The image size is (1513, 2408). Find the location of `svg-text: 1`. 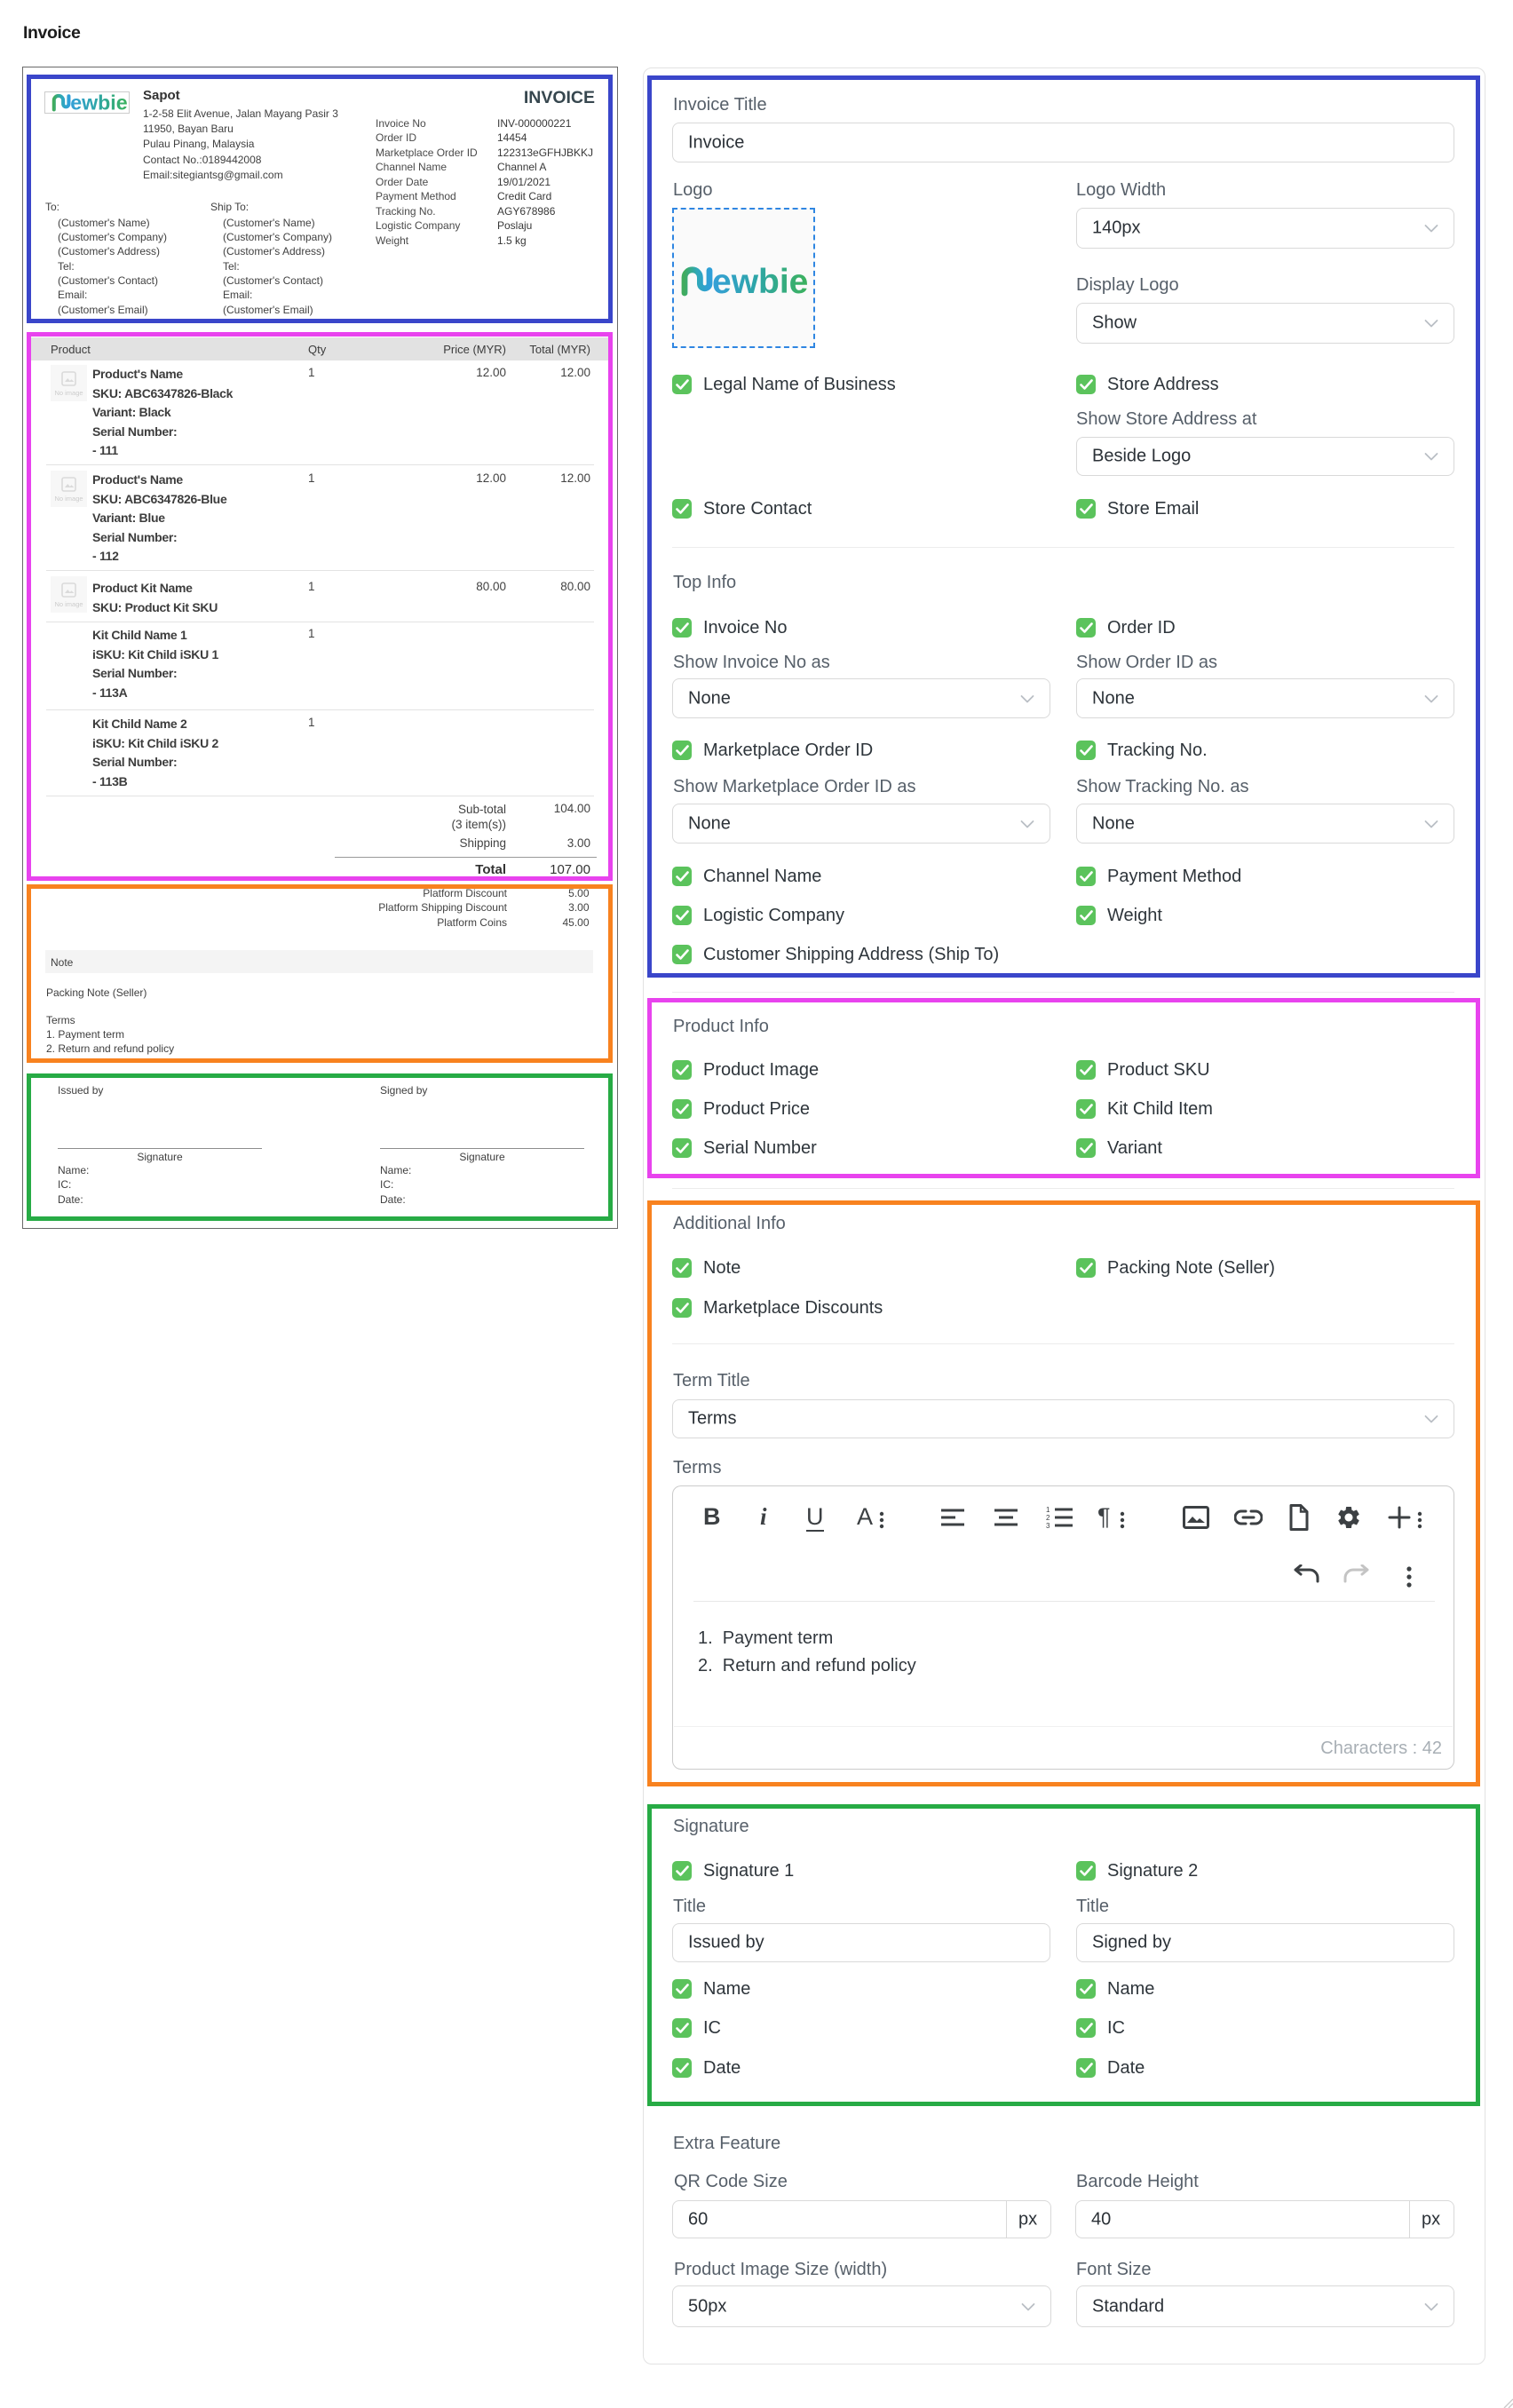

svg-text: 1 is located at coordinates (1048, 1510).